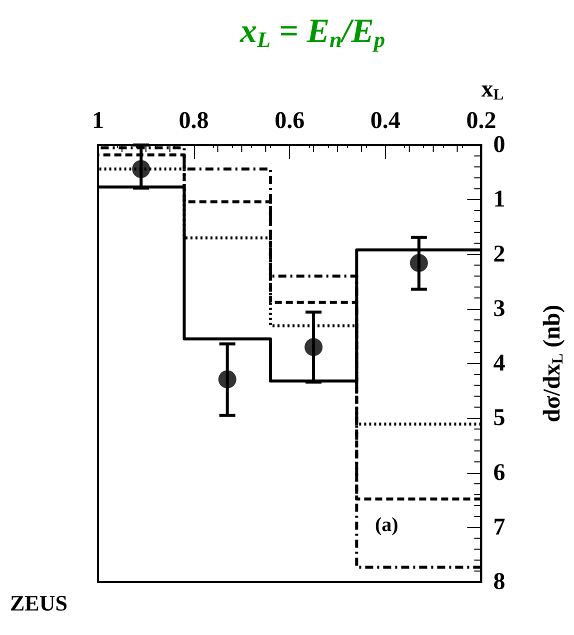 This screenshot has width=574, height=635. Describe the element at coordinates (289, 121) in the screenshot. I see `x-tick-label: 0.6` at that location.